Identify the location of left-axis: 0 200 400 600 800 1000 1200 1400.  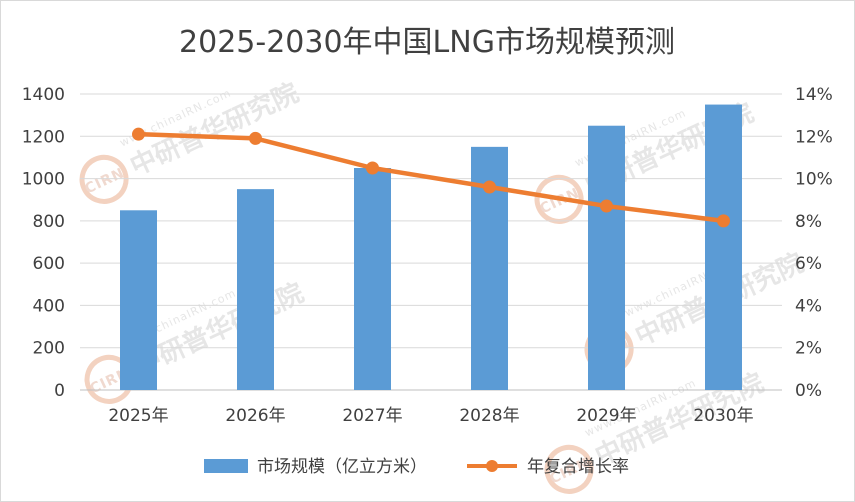
(43, 243).